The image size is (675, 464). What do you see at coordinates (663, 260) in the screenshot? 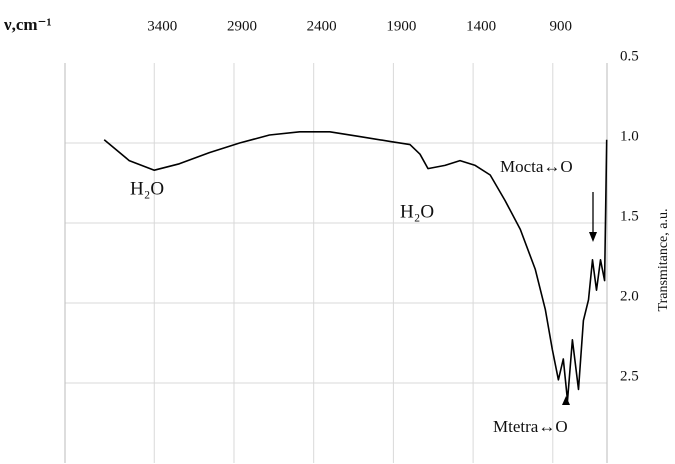
I see `y-axis-label: Transmitance, a.u.` at bounding box center [663, 260].